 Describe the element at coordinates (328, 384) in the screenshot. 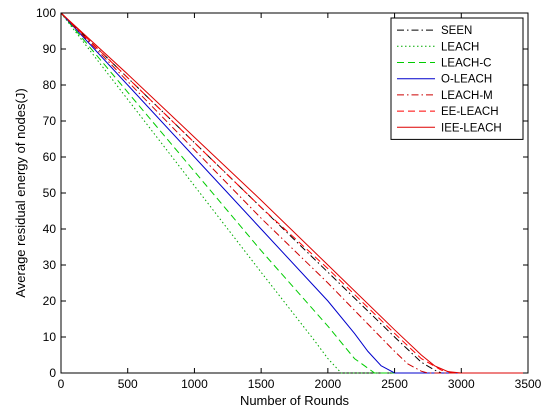

I see `x-tick-label: 2000` at that location.